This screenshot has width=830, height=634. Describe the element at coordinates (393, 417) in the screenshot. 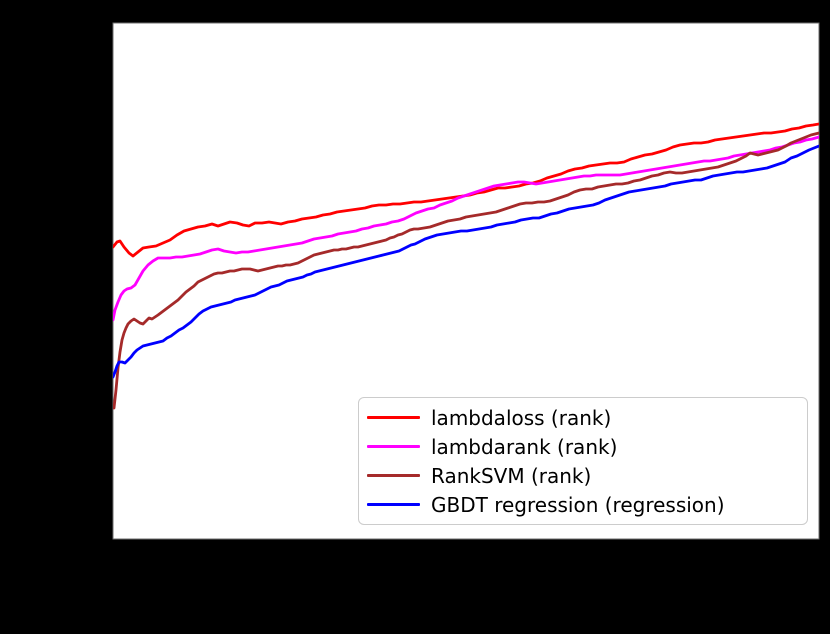

I see `legend-line-swatch-red` at that location.